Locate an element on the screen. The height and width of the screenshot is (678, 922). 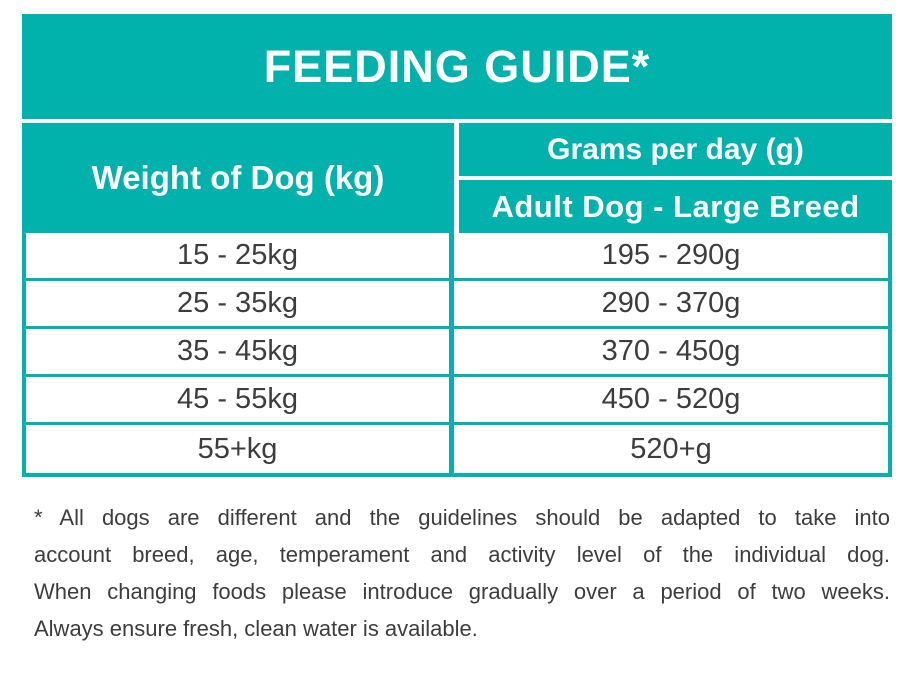
grams-column-header: Grams per day (g) is located at coordinates (675, 149).